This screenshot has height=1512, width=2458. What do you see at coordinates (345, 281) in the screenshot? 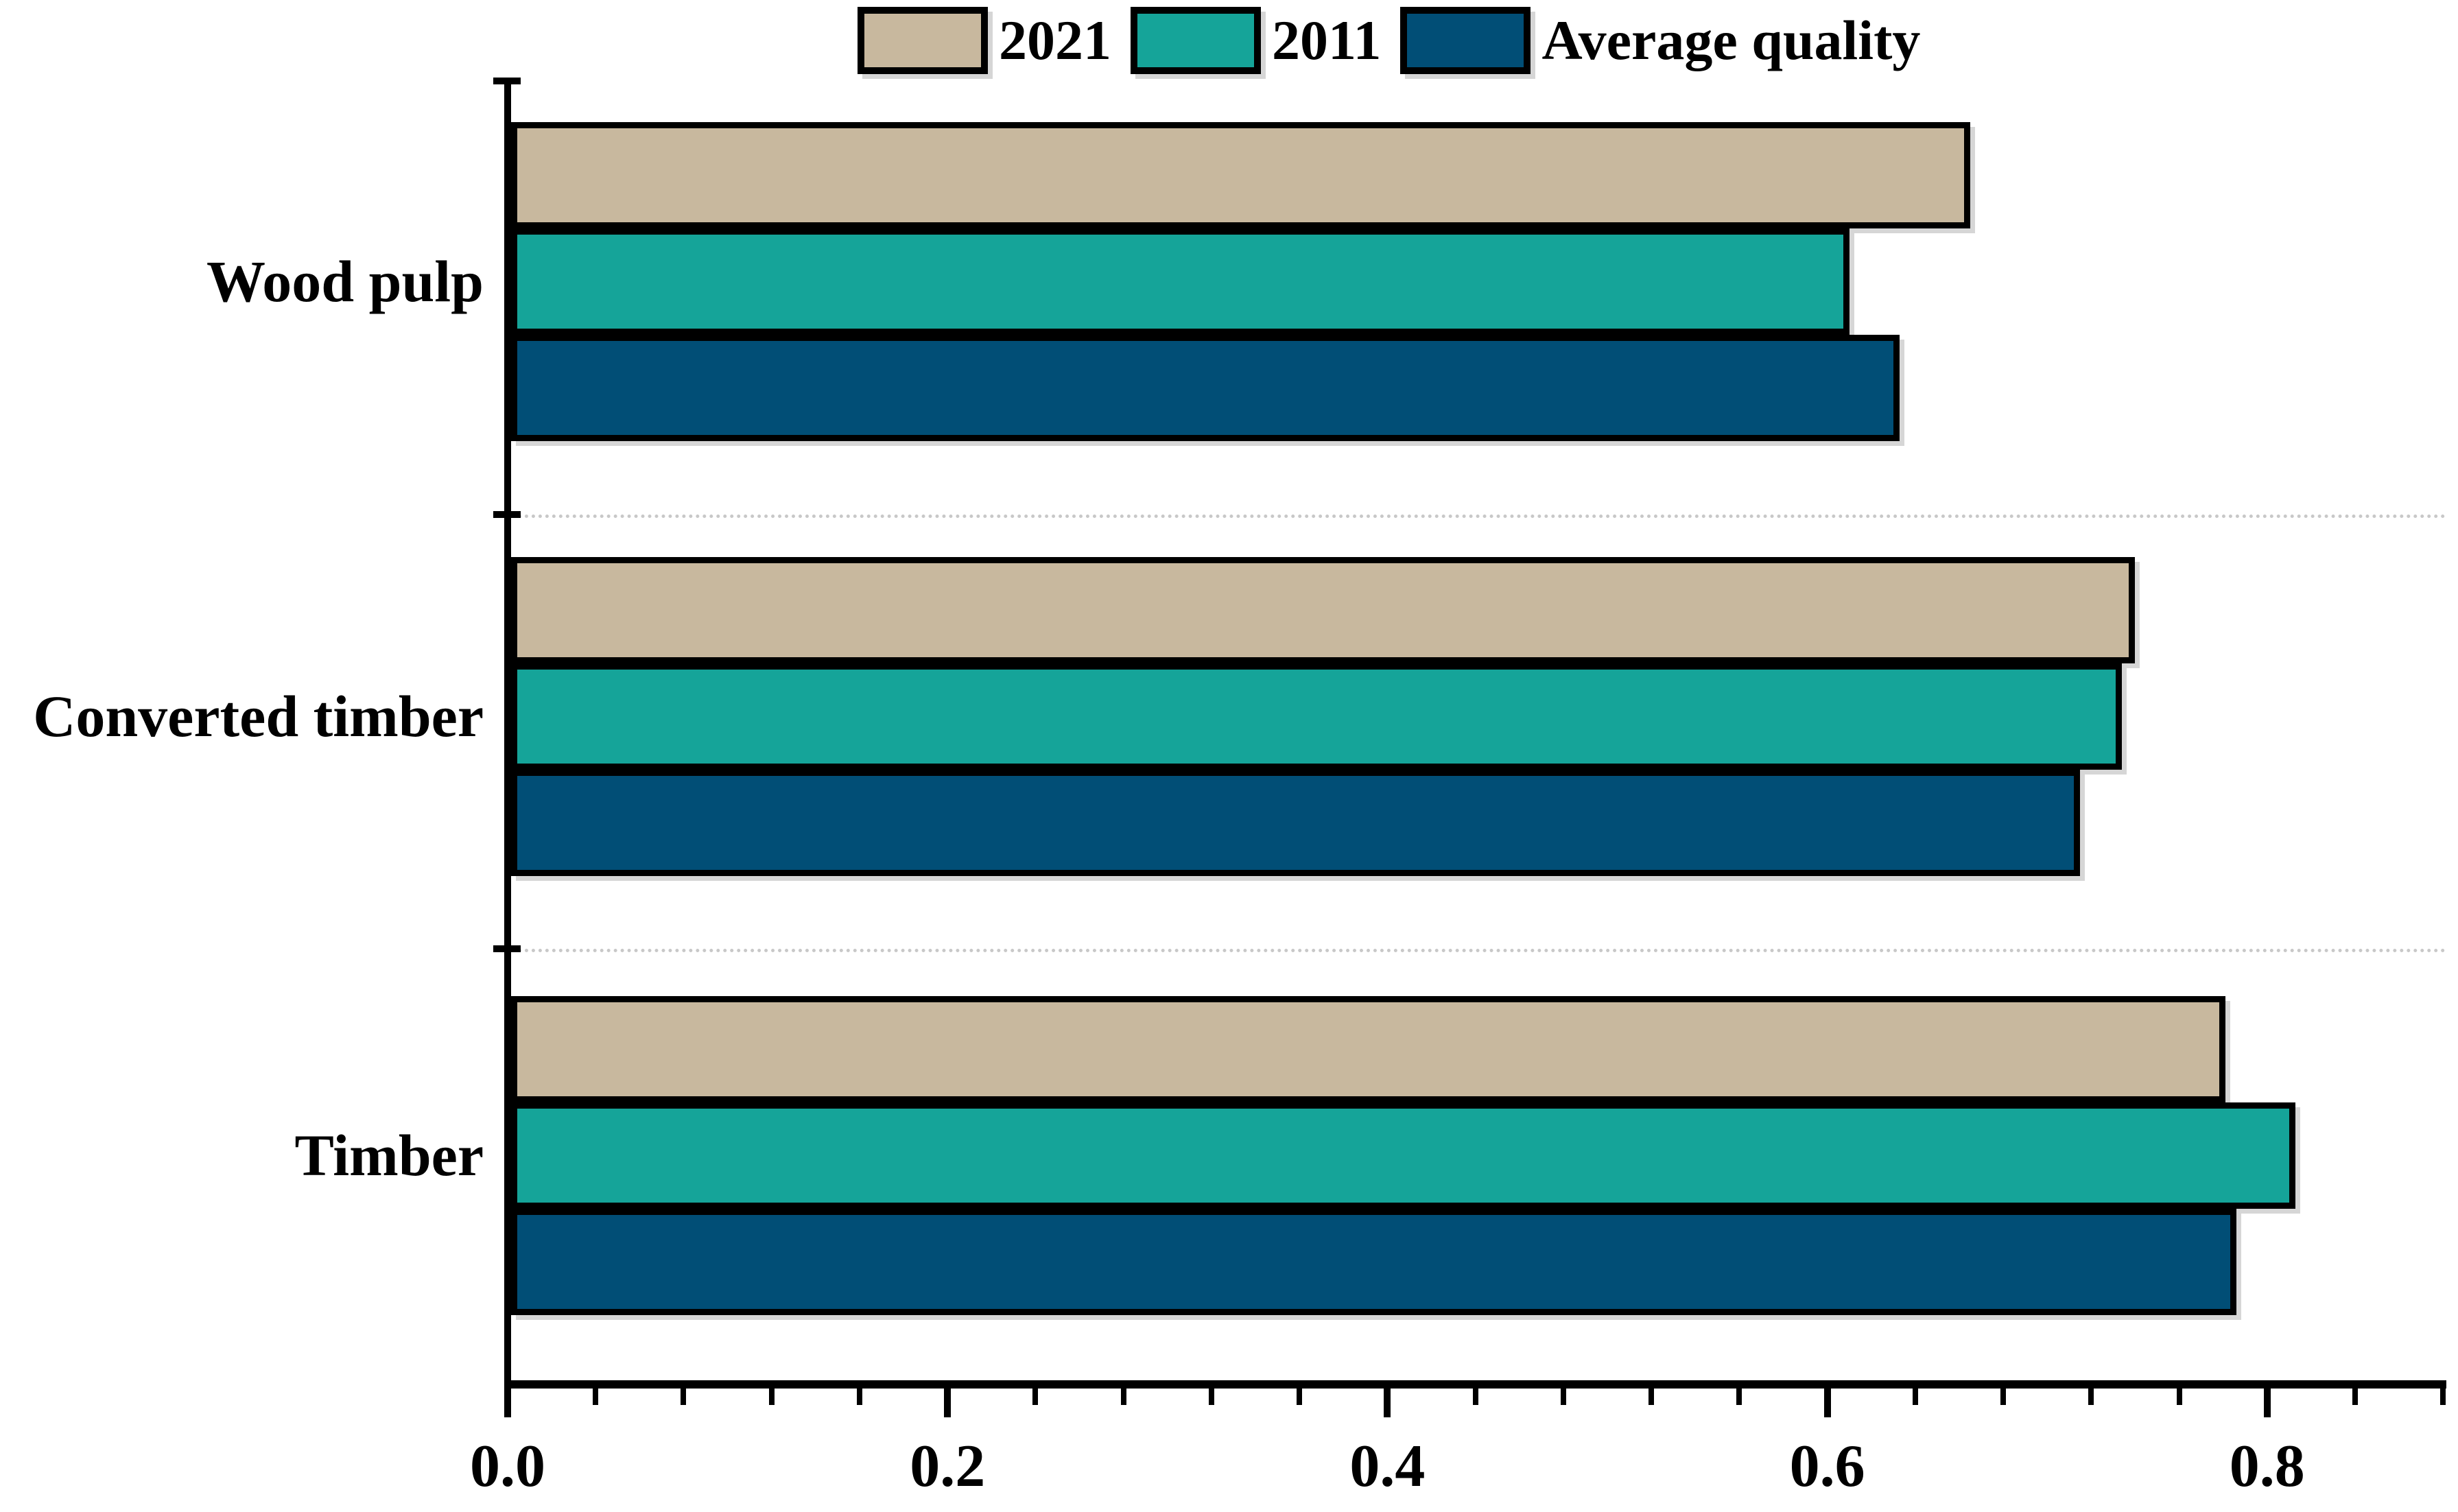
I see `category-label-wood-pulp: Wood pulp` at bounding box center [345, 281].